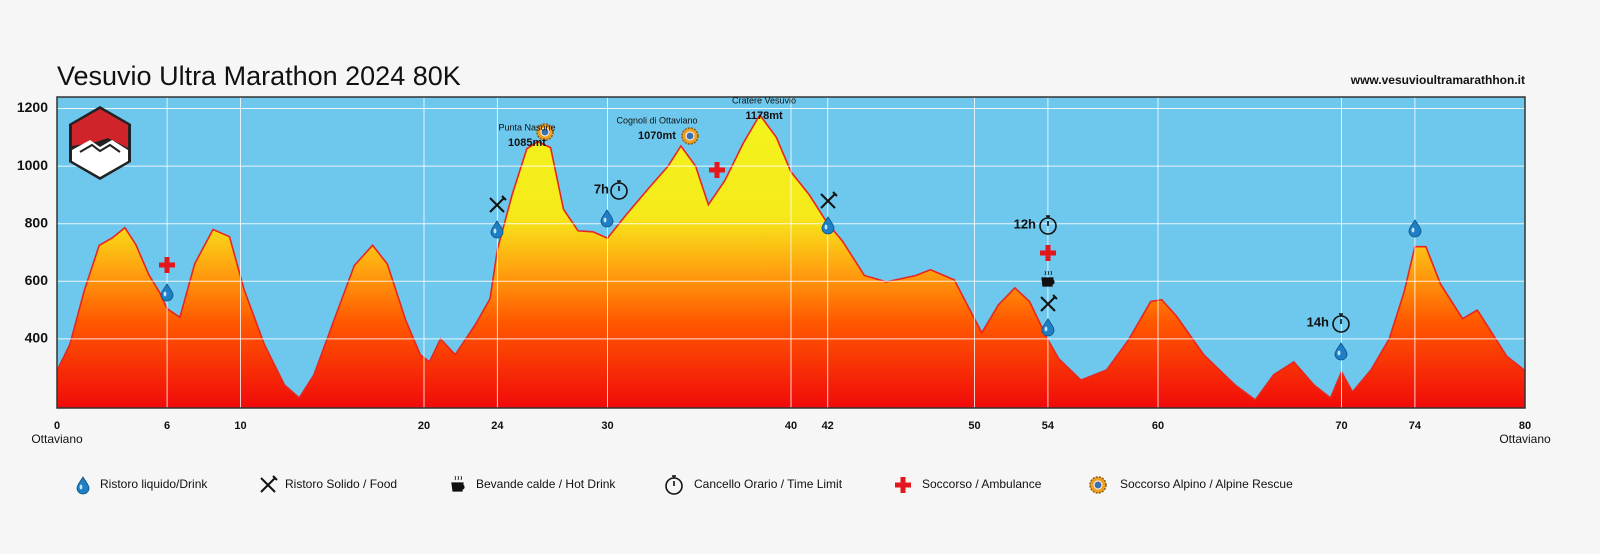  What do you see at coordinates (167, 426) in the screenshot?
I see `x-tick-label: 6` at bounding box center [167, 426].